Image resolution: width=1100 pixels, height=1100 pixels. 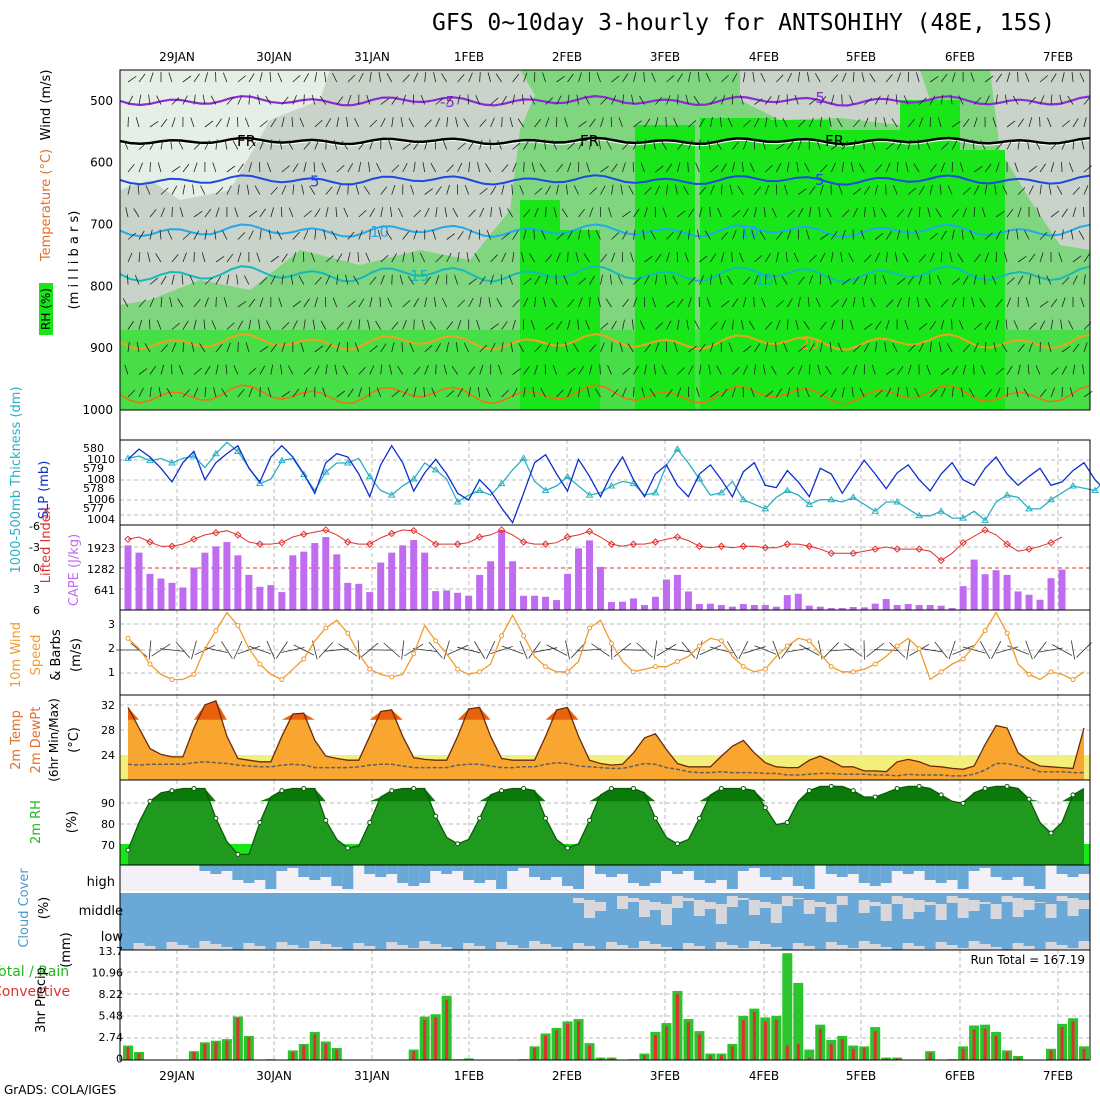 I want to click on cloud-mid-gap, so click(x=864, y=906).